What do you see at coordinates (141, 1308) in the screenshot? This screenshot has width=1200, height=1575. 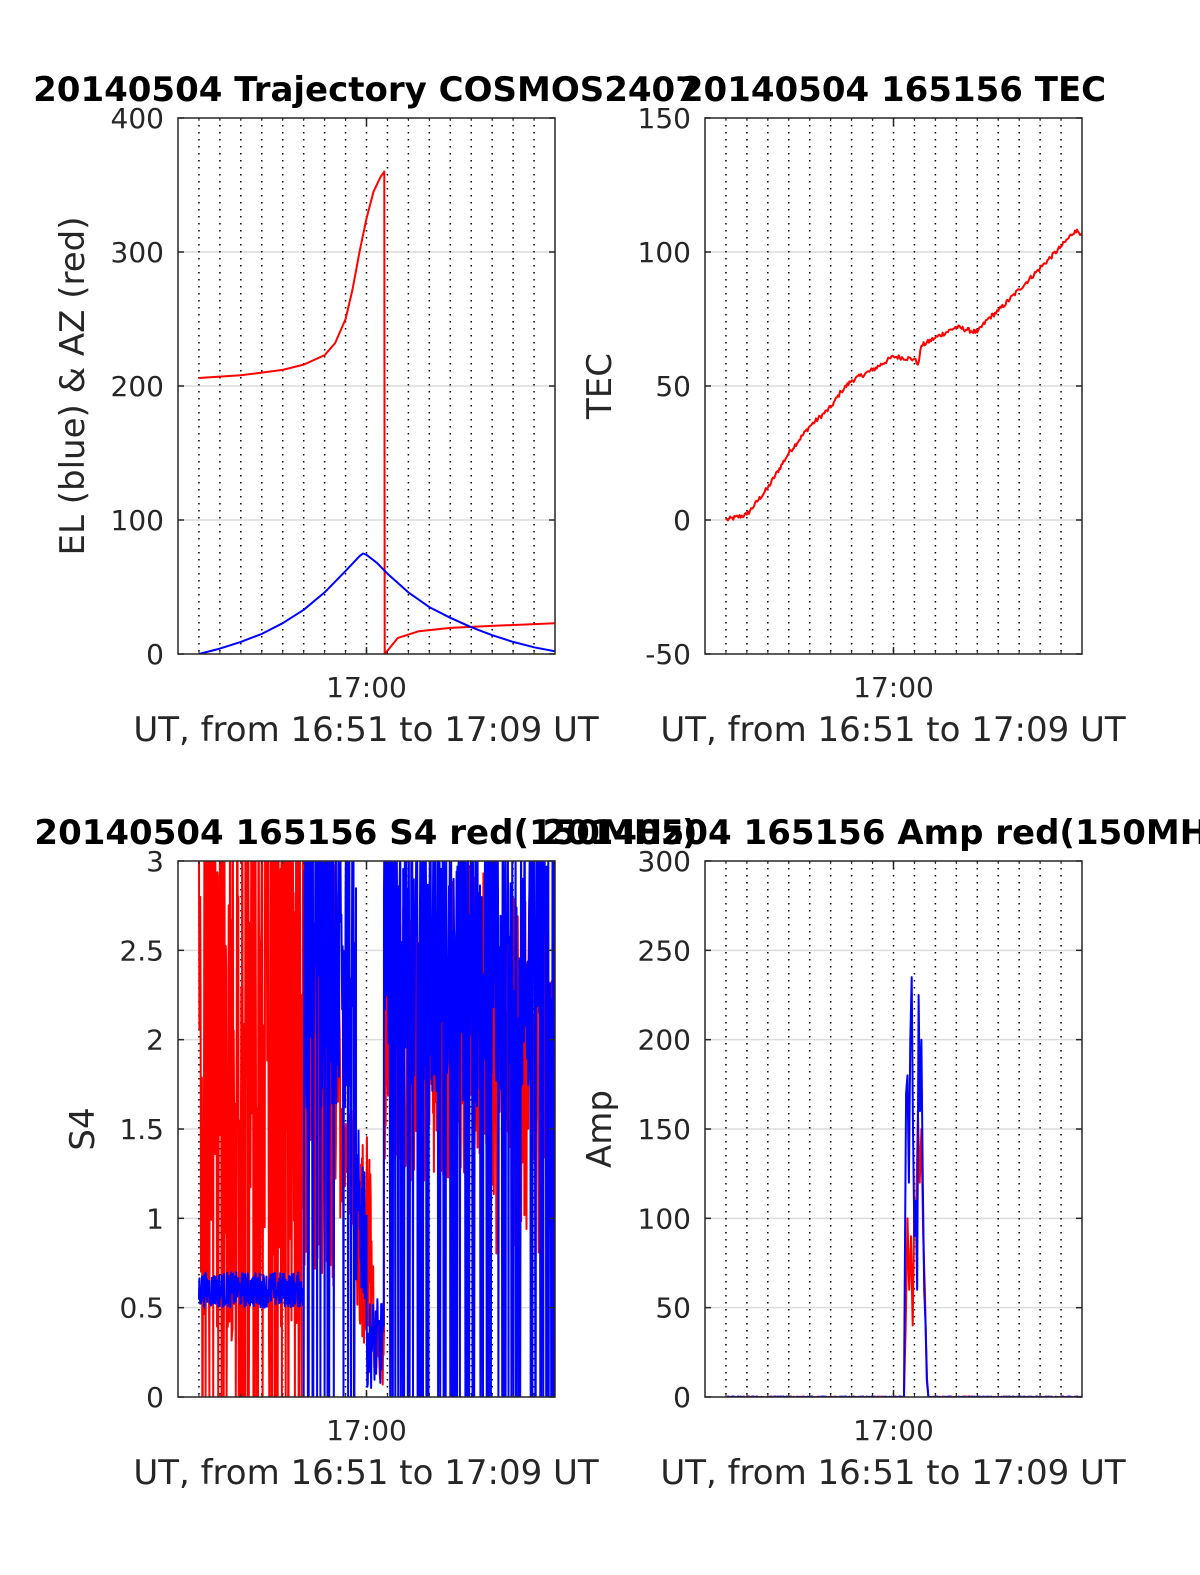 I see `y-tick-label: 0.5` at bounding box center [141, 1308].